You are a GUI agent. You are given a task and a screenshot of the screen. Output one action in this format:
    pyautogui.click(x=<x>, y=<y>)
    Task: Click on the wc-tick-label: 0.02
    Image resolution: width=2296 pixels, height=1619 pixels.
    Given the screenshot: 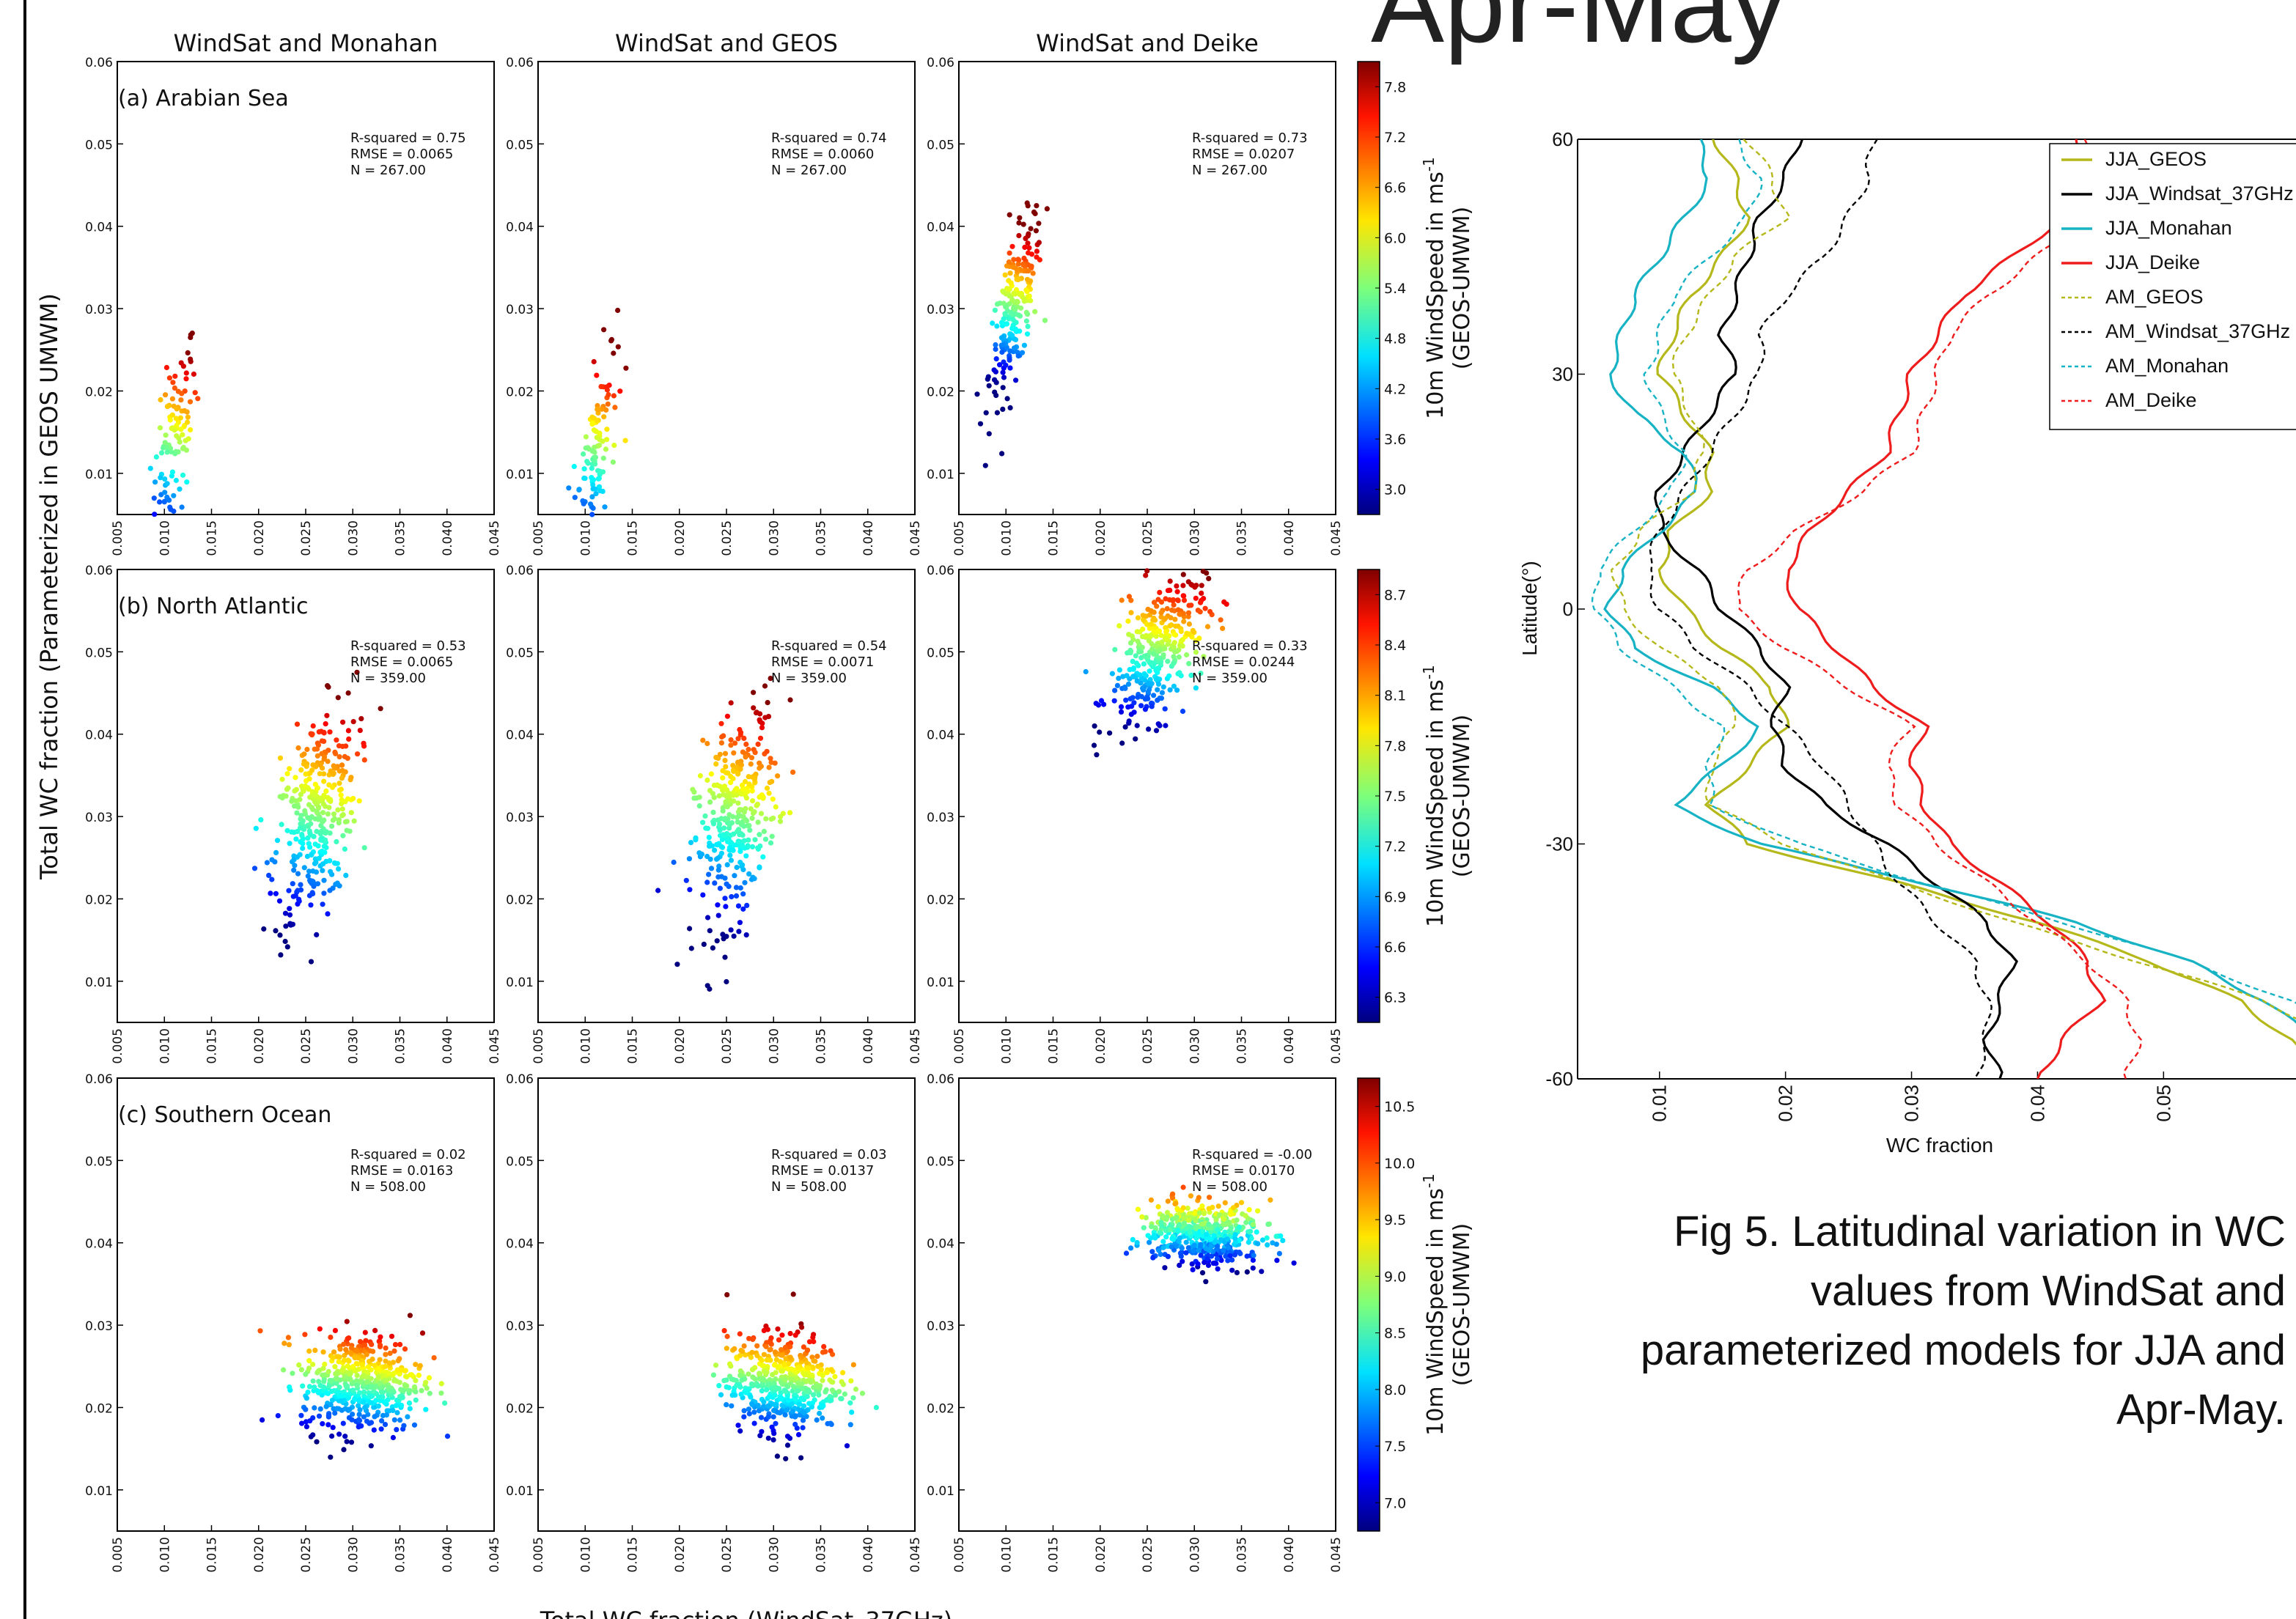 What is the action you would take?
    pyautogui.click(x=1786, y=1103)
    